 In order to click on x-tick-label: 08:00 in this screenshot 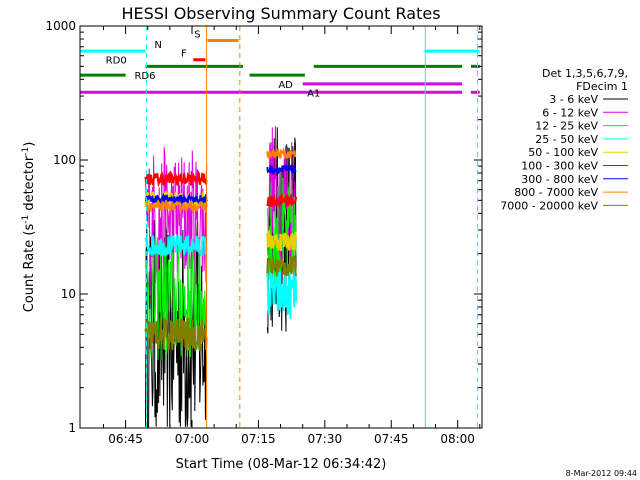, I will do `click(457, 439)`.